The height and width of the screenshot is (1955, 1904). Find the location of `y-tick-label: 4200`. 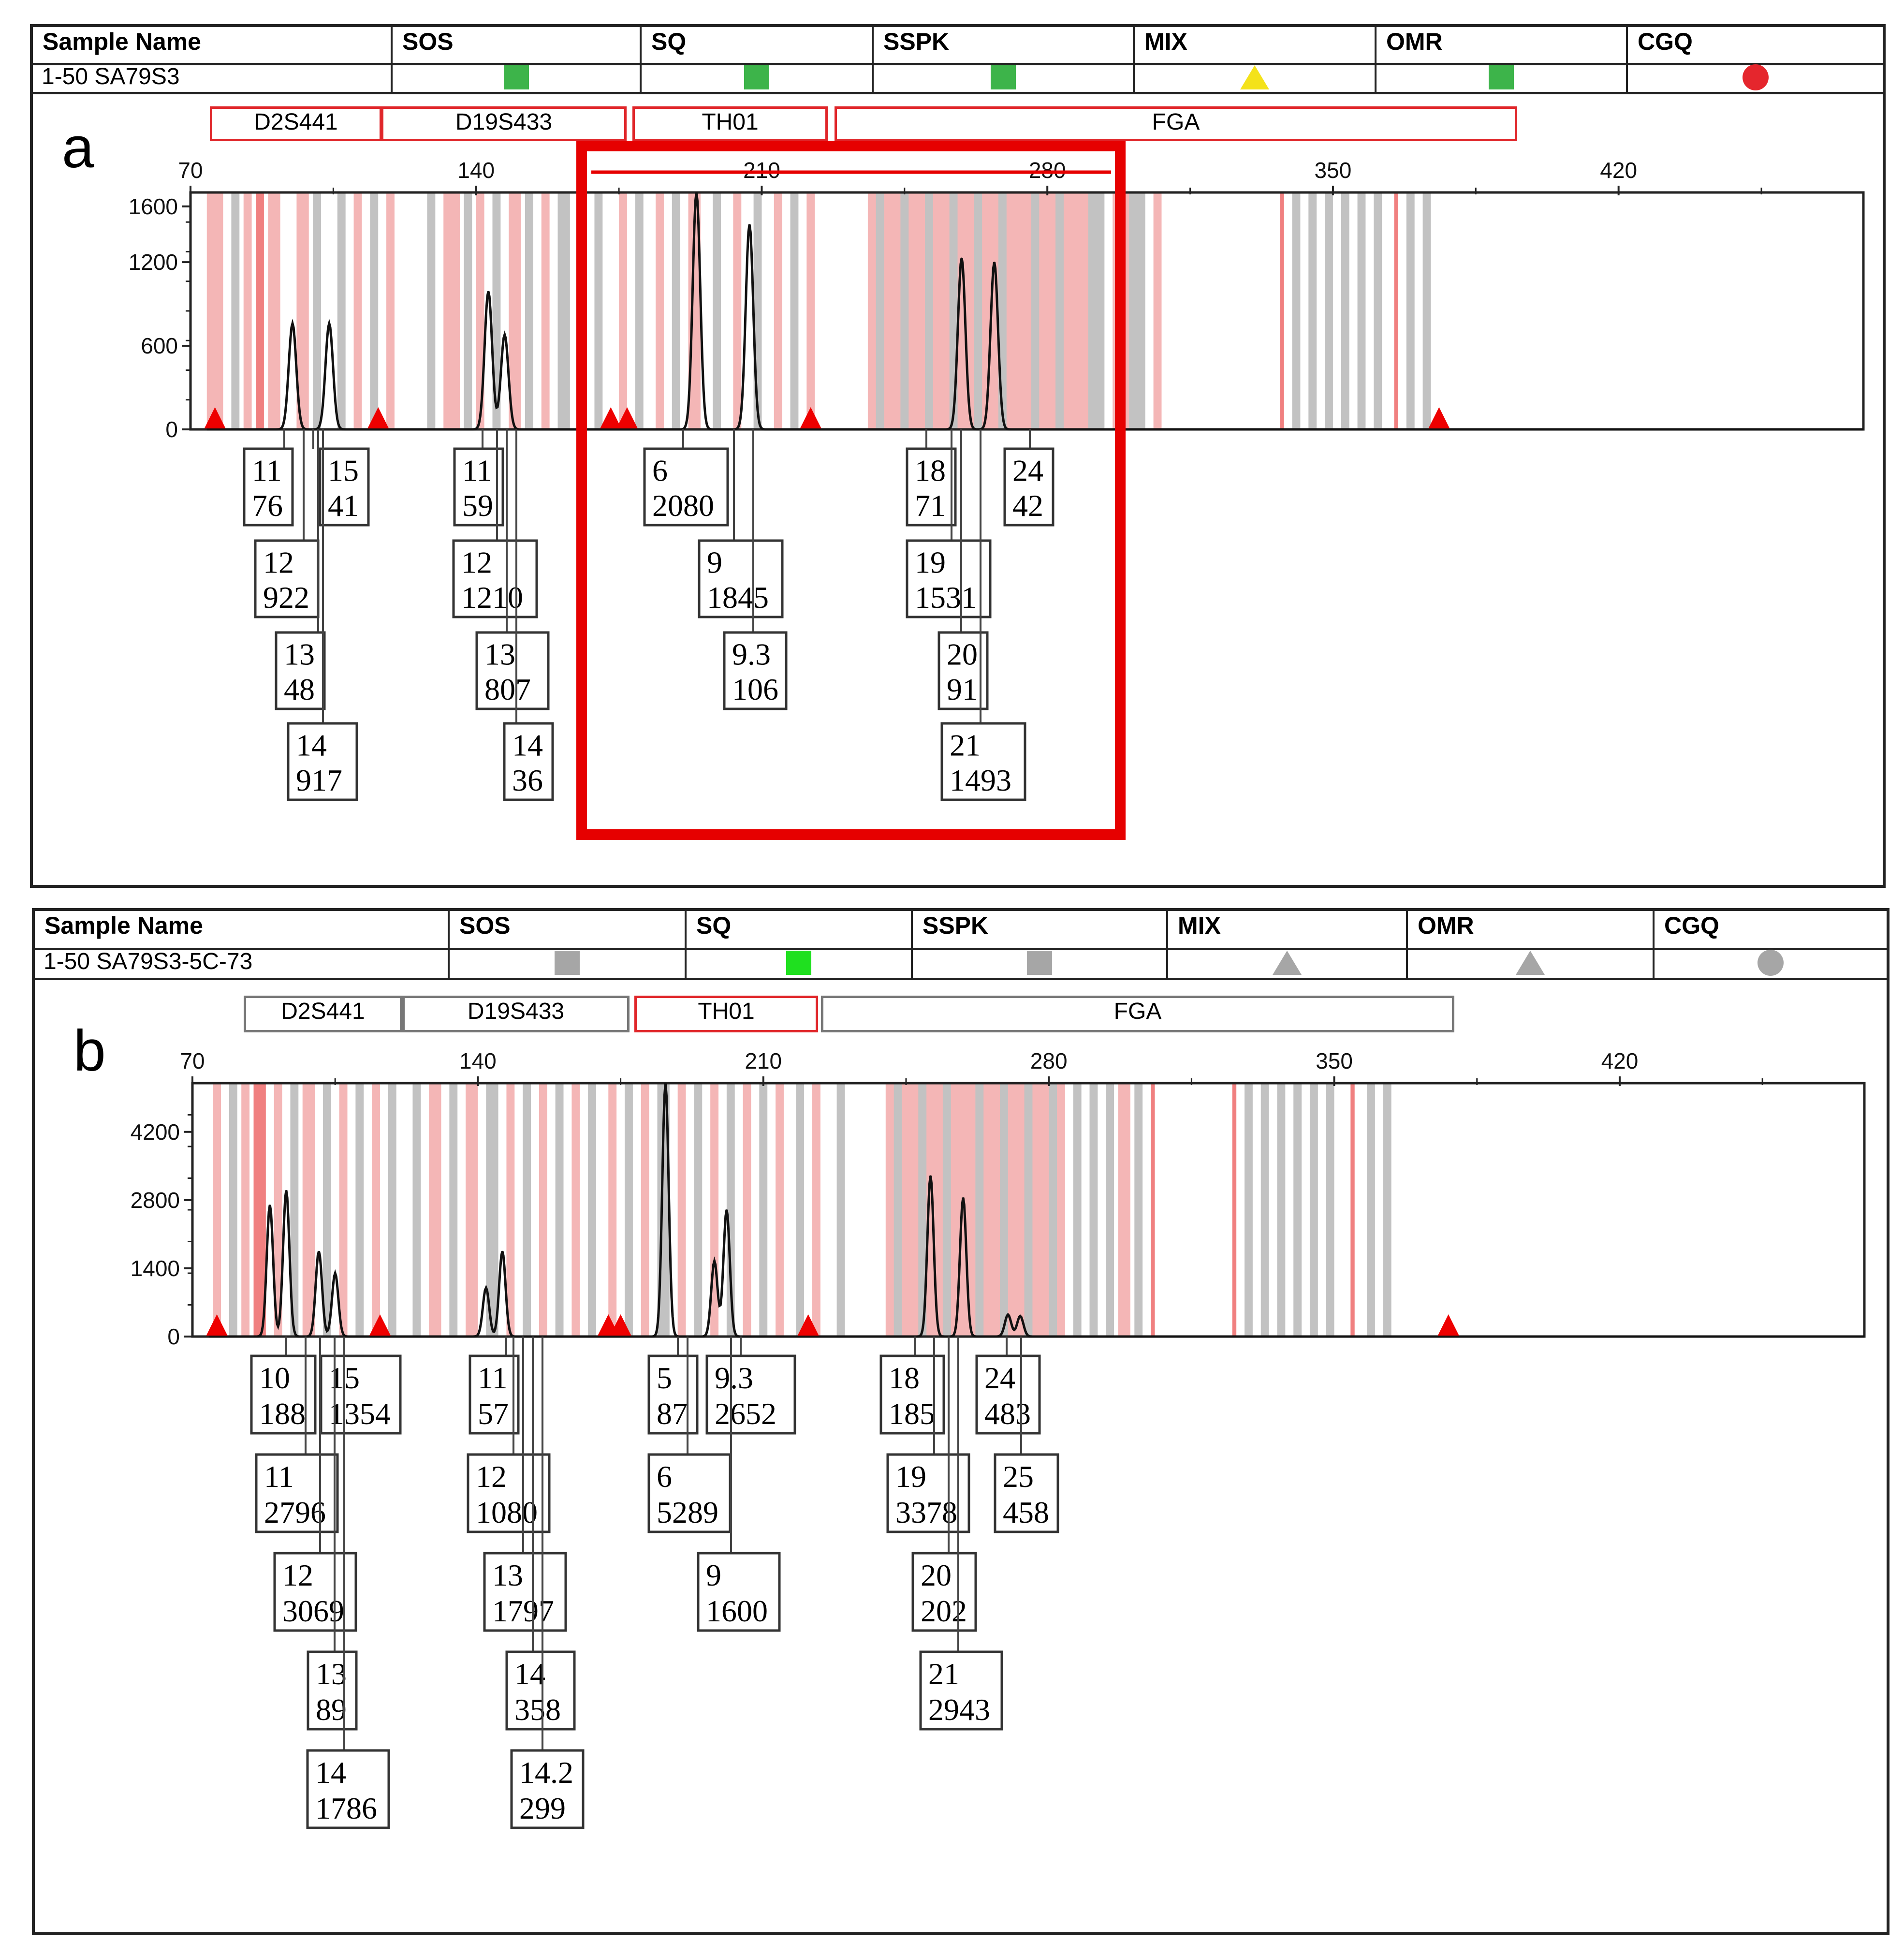

y-tick-label: 4200 is located at coordinates (156, 1132).